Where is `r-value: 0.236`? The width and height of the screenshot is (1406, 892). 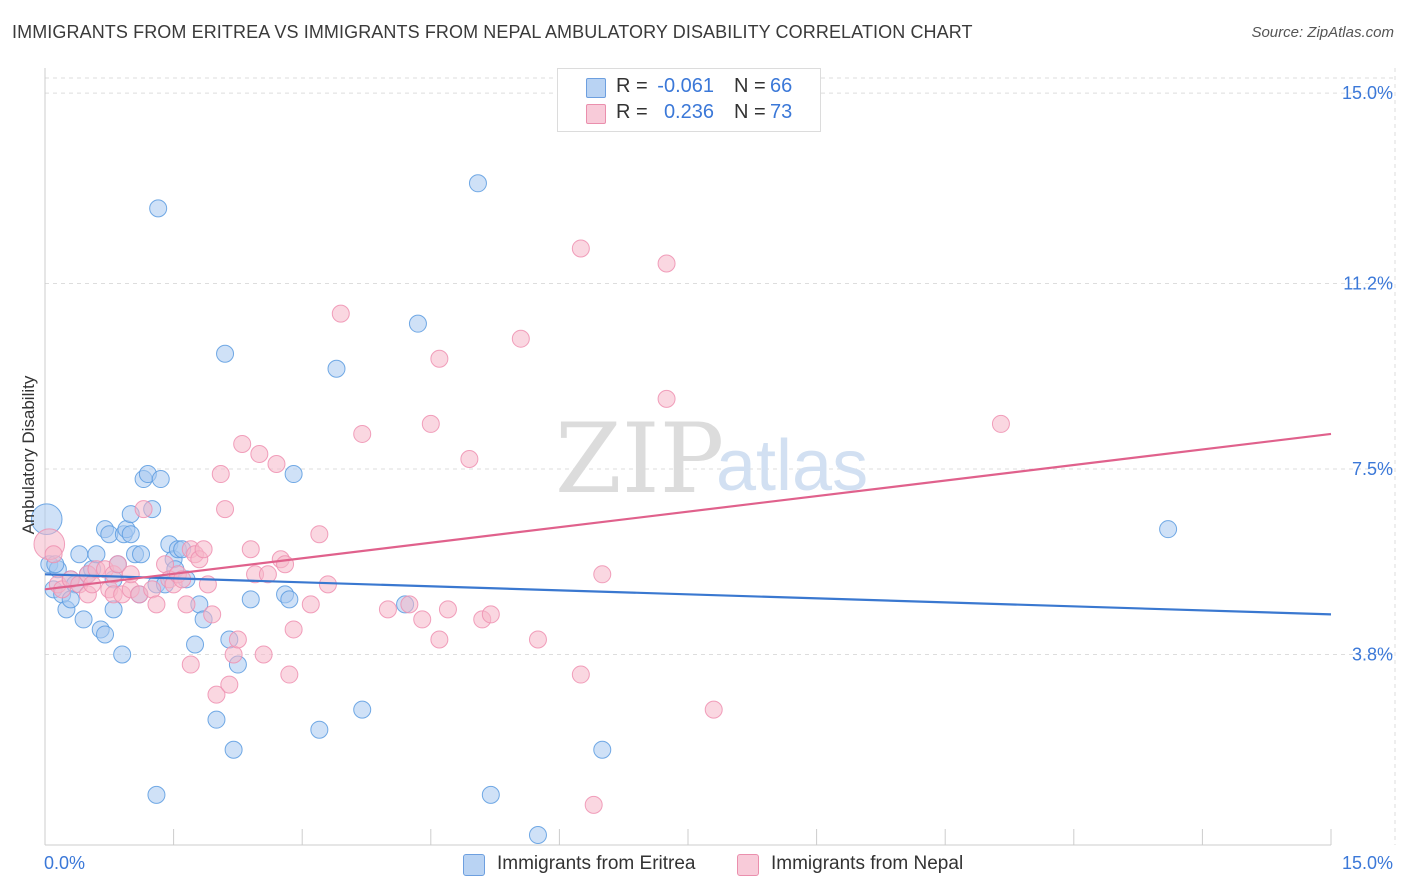
r-value: 0.236 is located at coordinates (688, 112).